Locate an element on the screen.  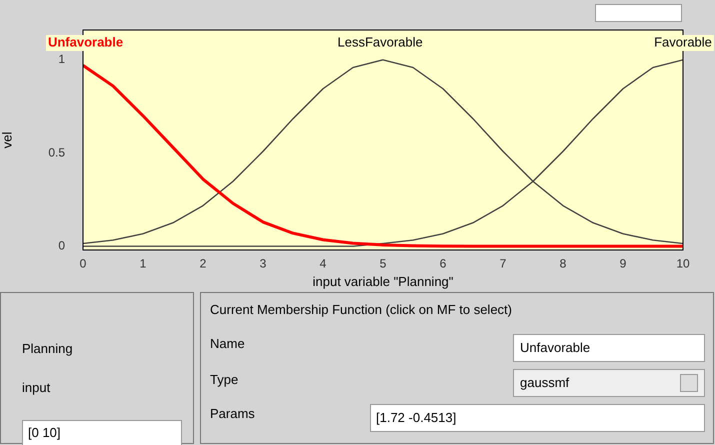
series-label: Unfavorable is located at coordinates (86, 42).